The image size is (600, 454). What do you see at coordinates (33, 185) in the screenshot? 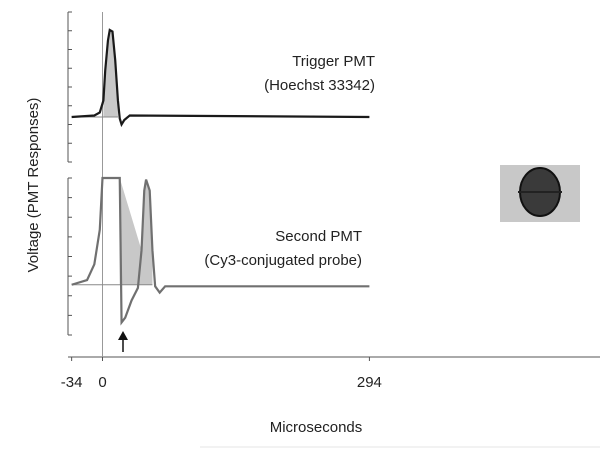
I see `y-axis-label: Voltage (PMT Responses)` at bounding box center [33, 185].